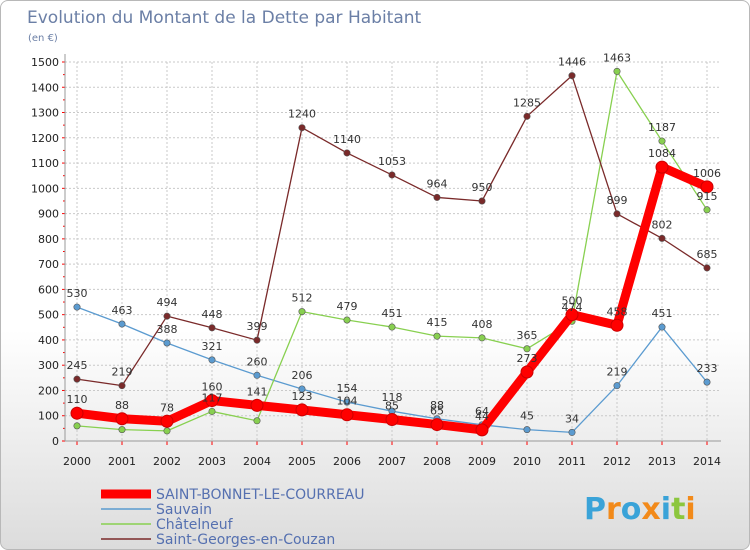  Describe the element at coordinates (392, 406) in the screenshot. I see `data-label: 85` at that location.